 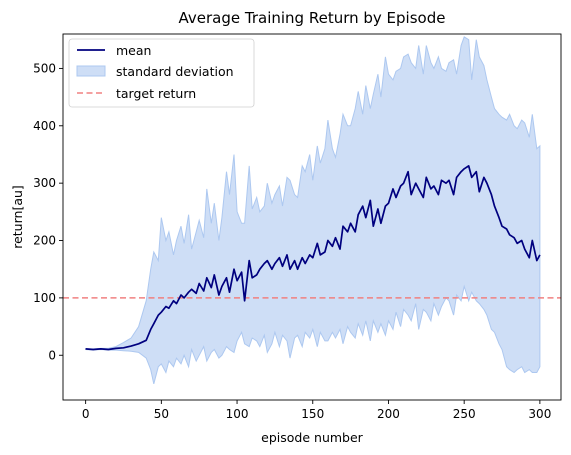 What do you see at coordinates (133, 50) in the screenshot?
I see `legend-label-mean: mean` at bounding box center [133, 50].